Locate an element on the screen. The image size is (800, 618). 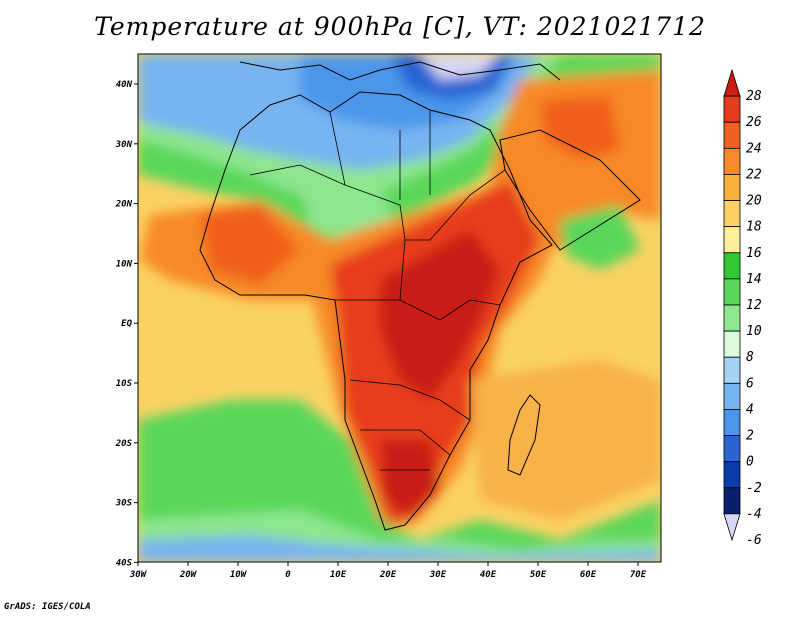
colorbar-label: 8 is located at coordinates (750, 357).